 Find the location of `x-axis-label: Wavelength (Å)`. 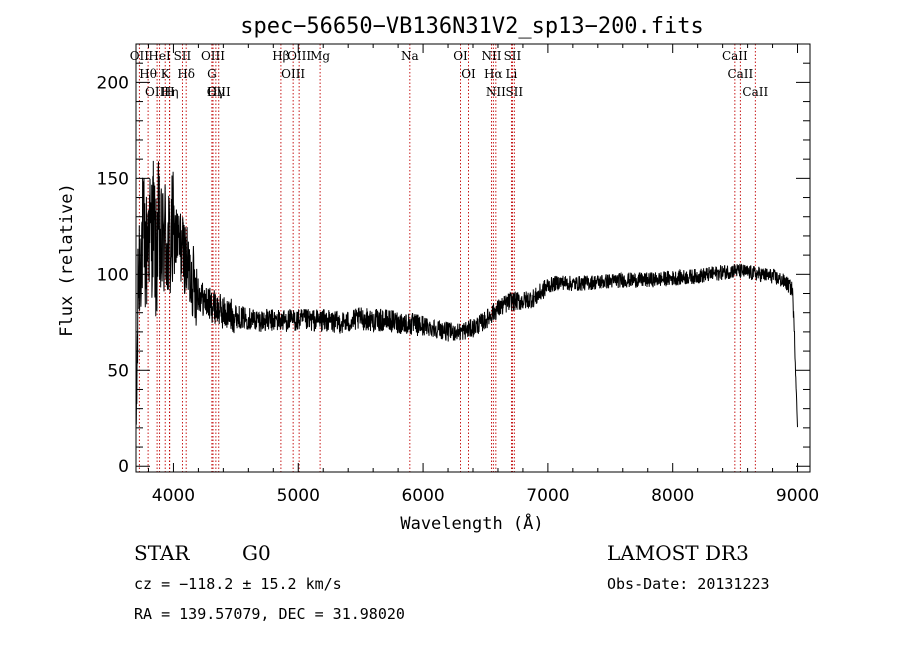

x-axis-label: Wavelength (Å) is located at coordinates (471, 523).